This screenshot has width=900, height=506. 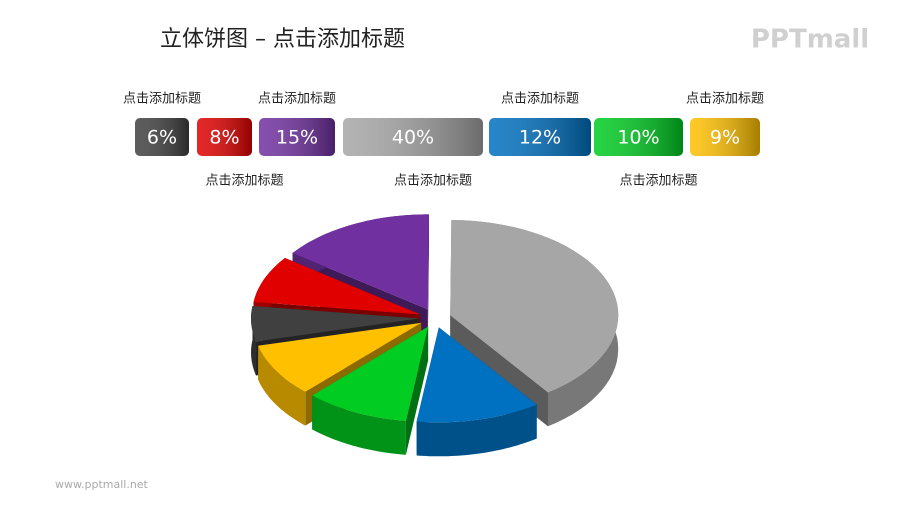 I want to click on value-label: 8%, so click(x=224, y=138).